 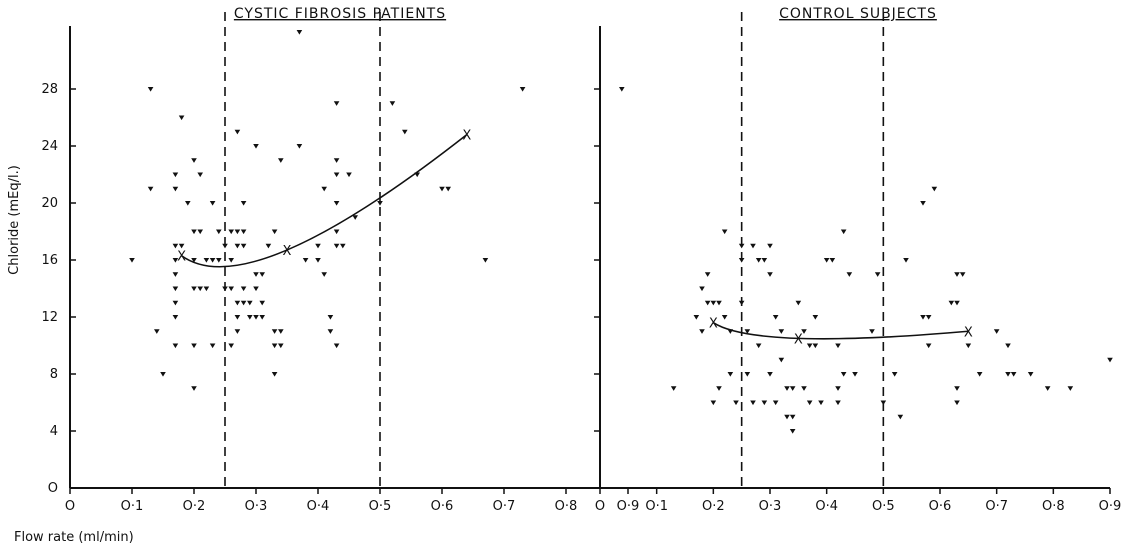 I want to click on y-tick-label: 12, so click(x=49, y=317).